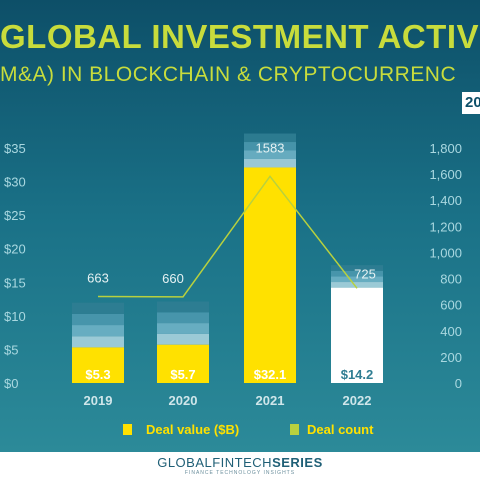 The image size is (480, 480). What do you see at coordinates (357, 400) in the screenshot?
I see `x-tick-label: 2022` at bounding box center [357, 400].